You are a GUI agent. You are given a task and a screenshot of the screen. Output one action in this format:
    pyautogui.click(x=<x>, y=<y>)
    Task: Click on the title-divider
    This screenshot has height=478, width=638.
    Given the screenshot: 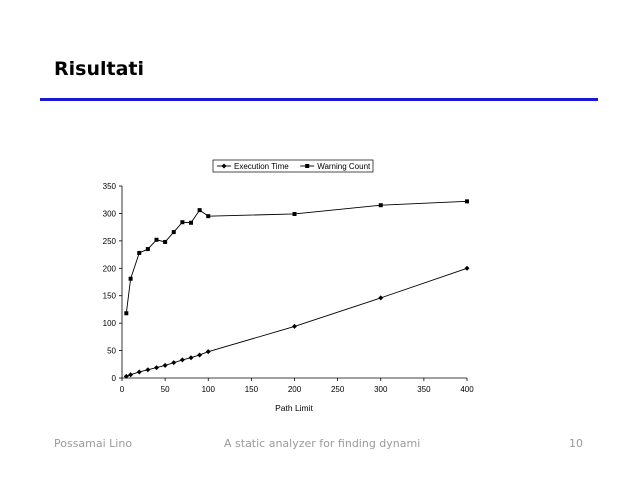 What is the action you would take?
    pyautogui.click(x=319, y=99)
    